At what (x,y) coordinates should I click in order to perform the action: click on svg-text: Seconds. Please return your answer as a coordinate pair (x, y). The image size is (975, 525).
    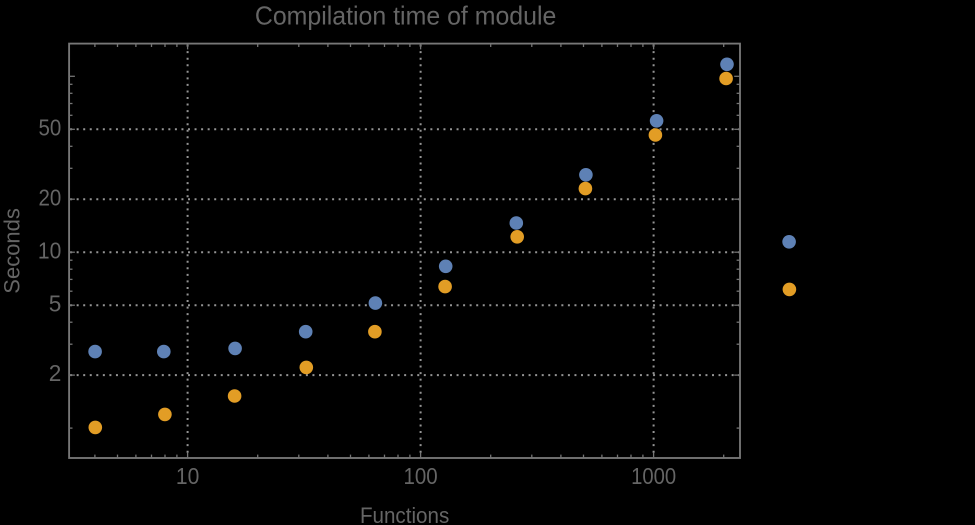
    Looking at the image, I should click on (12, 251).